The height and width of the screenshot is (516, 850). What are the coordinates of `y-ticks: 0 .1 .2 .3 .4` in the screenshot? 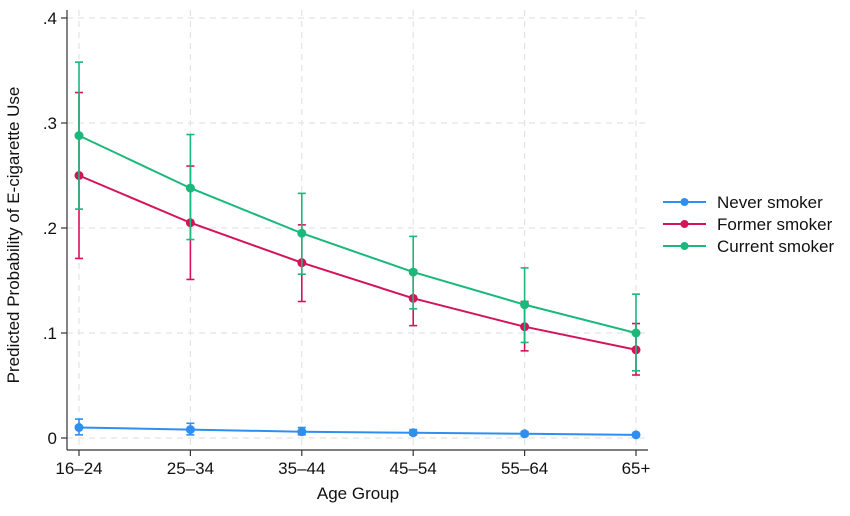 It's located at (55, 228).